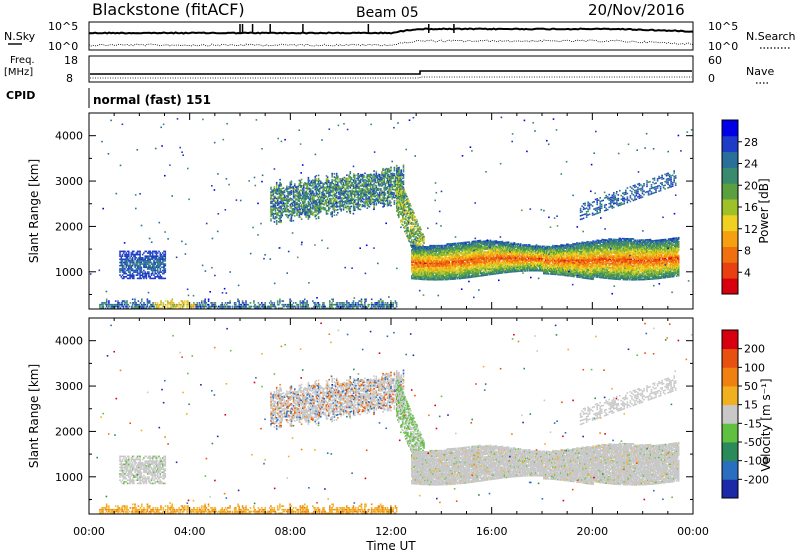 Image resolution: width=800 pixels, height=554 pixels. What do you see at coordinates (20, 36) in the screenshot?
I see `nsky-label: N.Sky` at bounding box center [20, 36].